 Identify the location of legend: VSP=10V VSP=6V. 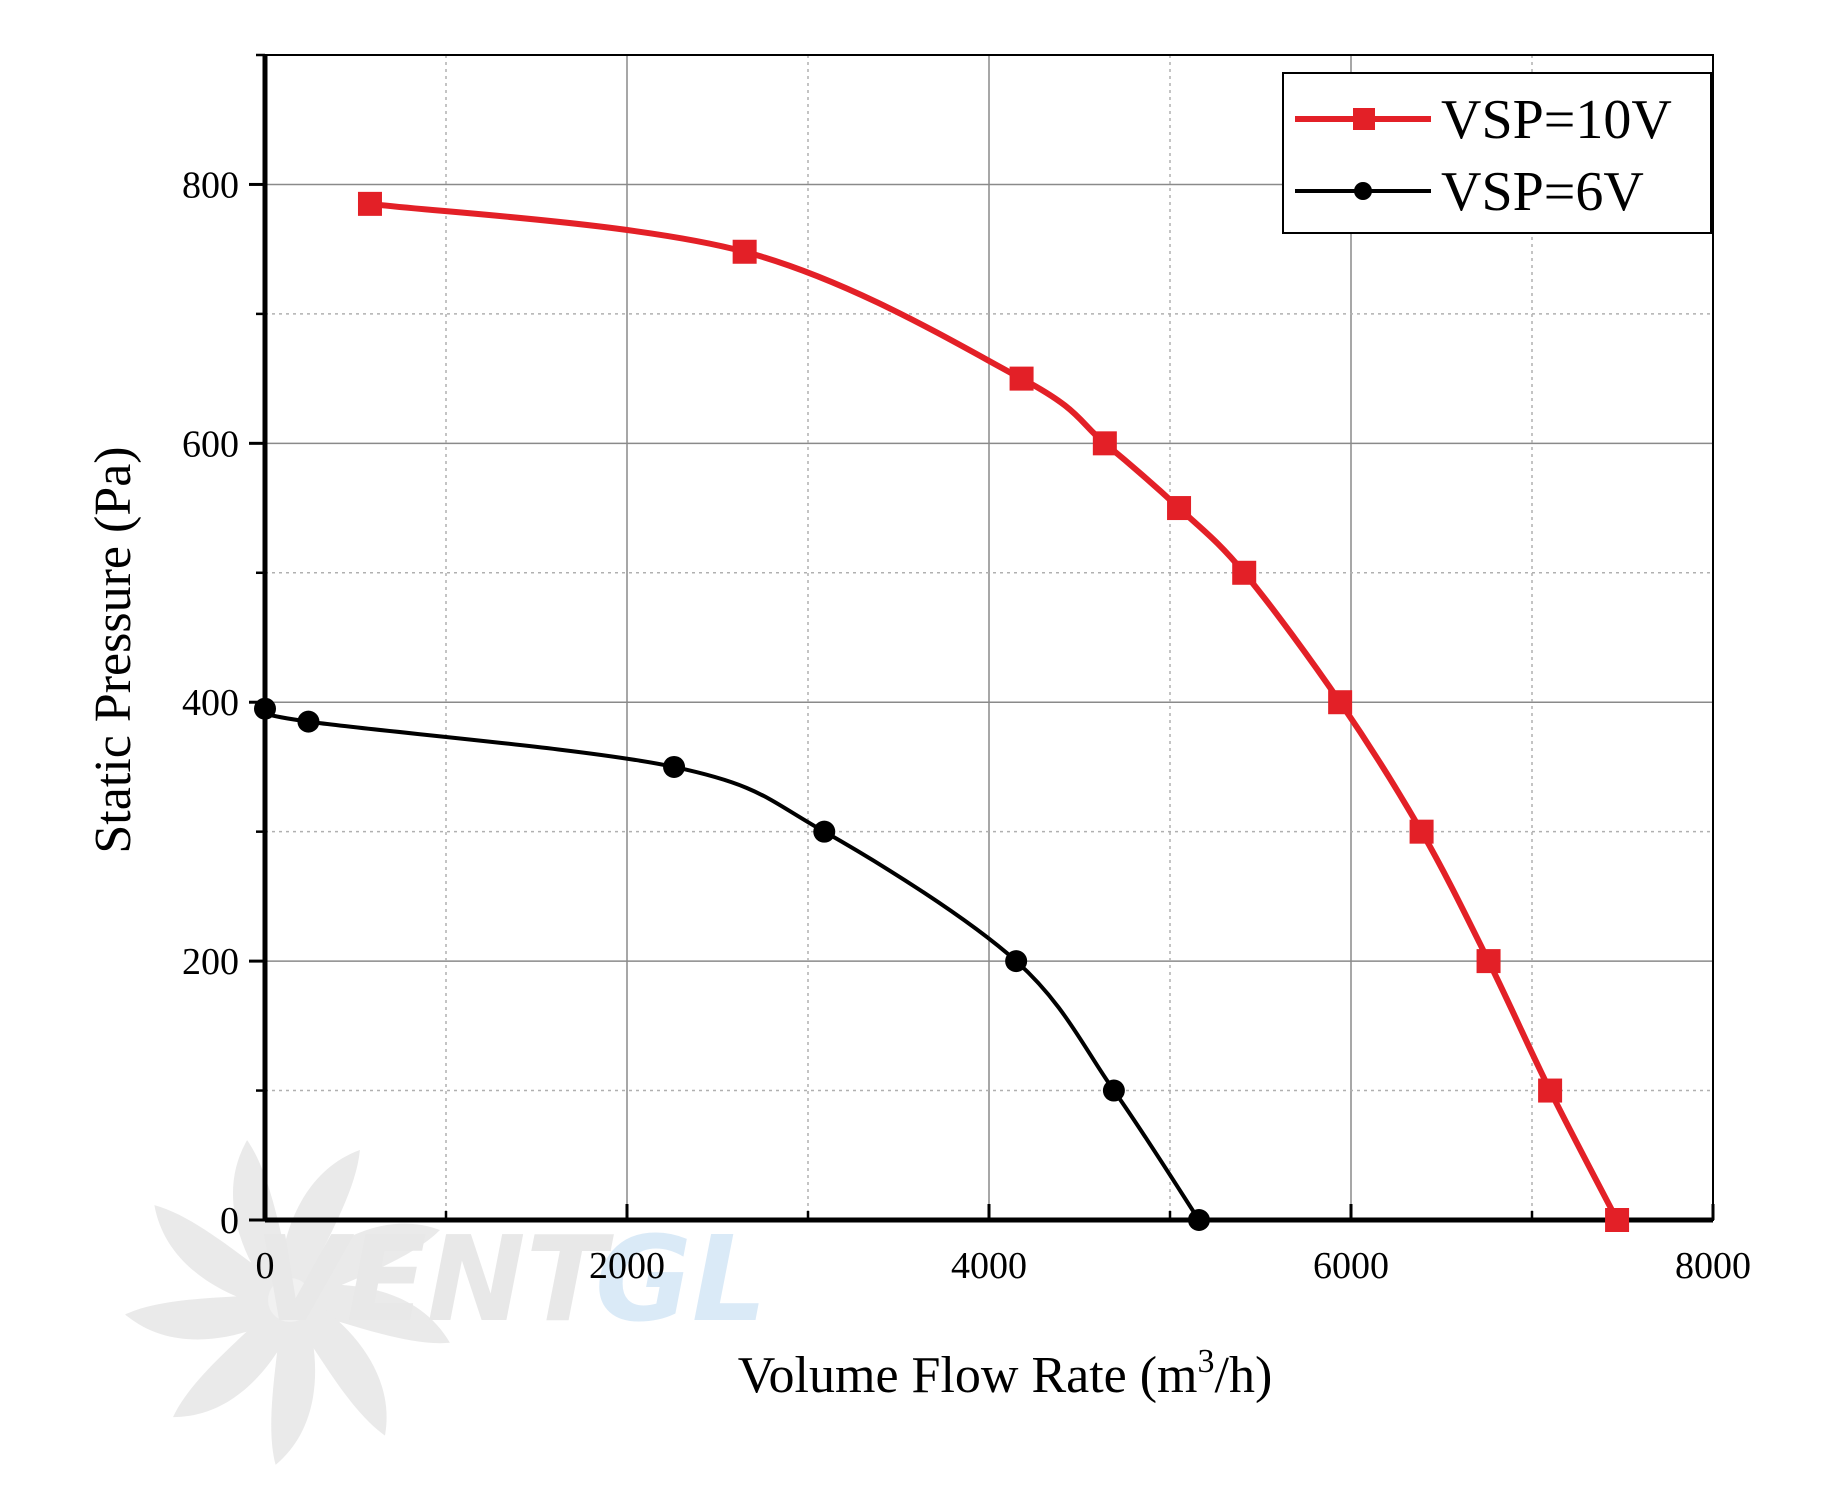
(1497, 153).